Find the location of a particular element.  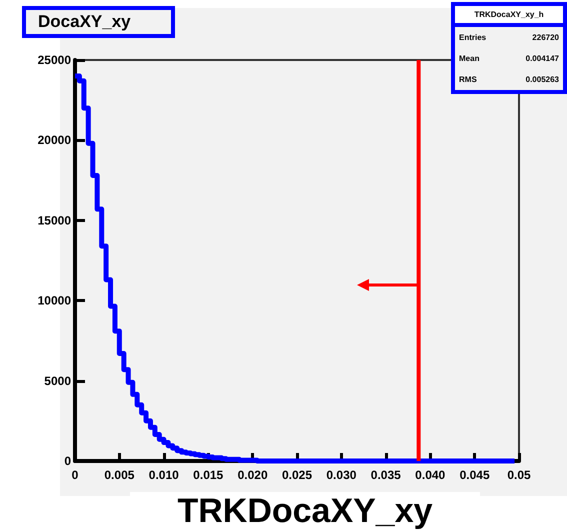

chart-title: DocaXY_xy is located at coordinates (98, 22).